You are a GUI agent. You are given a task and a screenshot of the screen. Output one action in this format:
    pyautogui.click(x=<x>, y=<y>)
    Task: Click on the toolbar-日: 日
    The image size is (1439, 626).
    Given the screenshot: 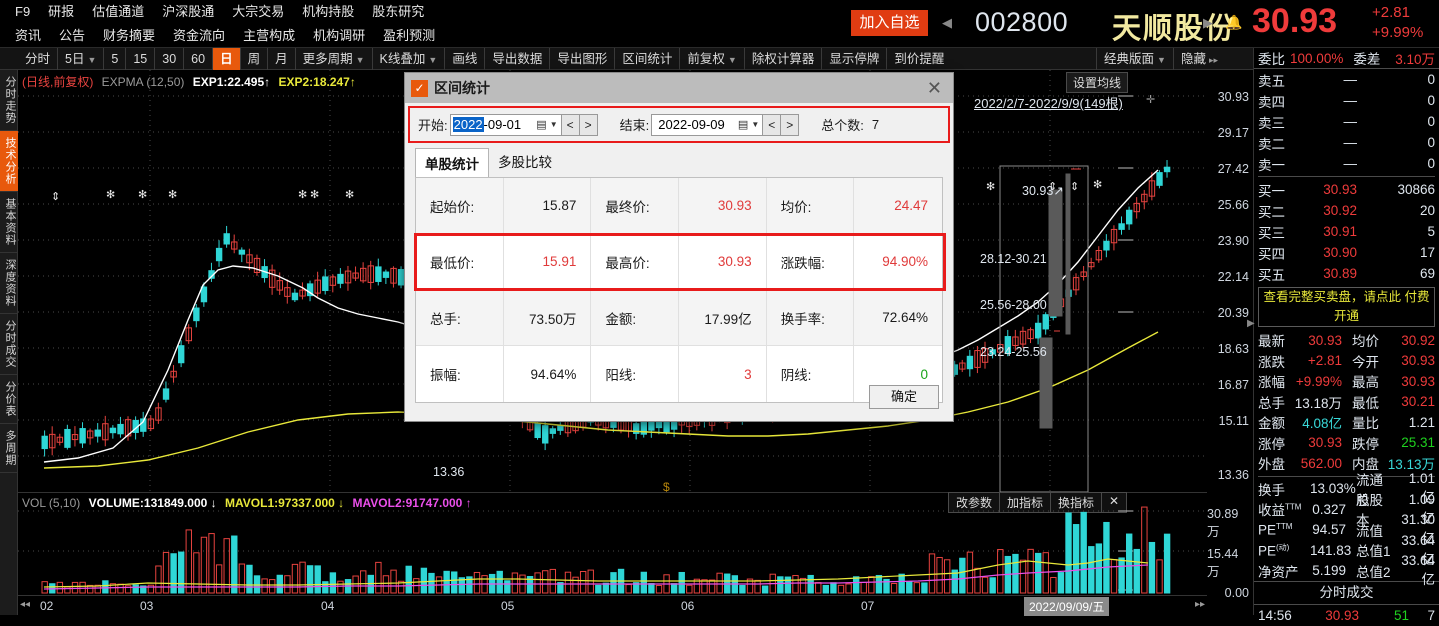 What is the action you would take?
    pyautogui.click(x=226, y=59)
    